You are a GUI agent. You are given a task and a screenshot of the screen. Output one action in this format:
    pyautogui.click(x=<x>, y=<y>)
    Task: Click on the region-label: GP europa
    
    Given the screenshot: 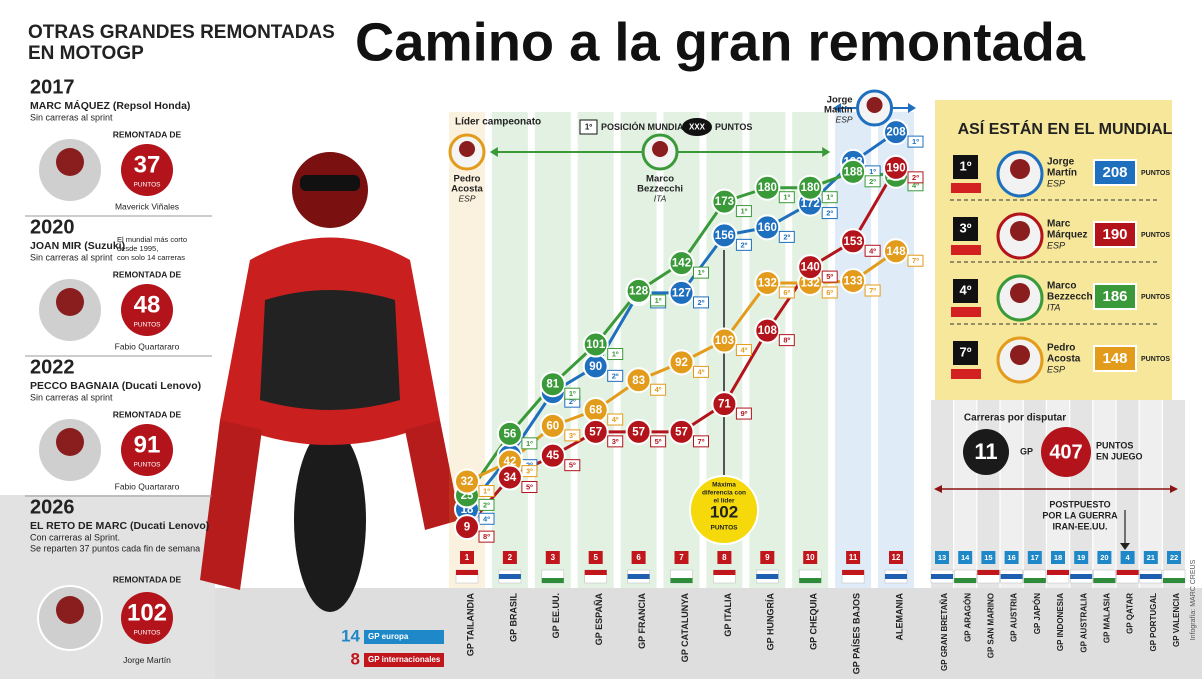 What is the action you would take?
    pyautogui.click(x=388, y=636)
    